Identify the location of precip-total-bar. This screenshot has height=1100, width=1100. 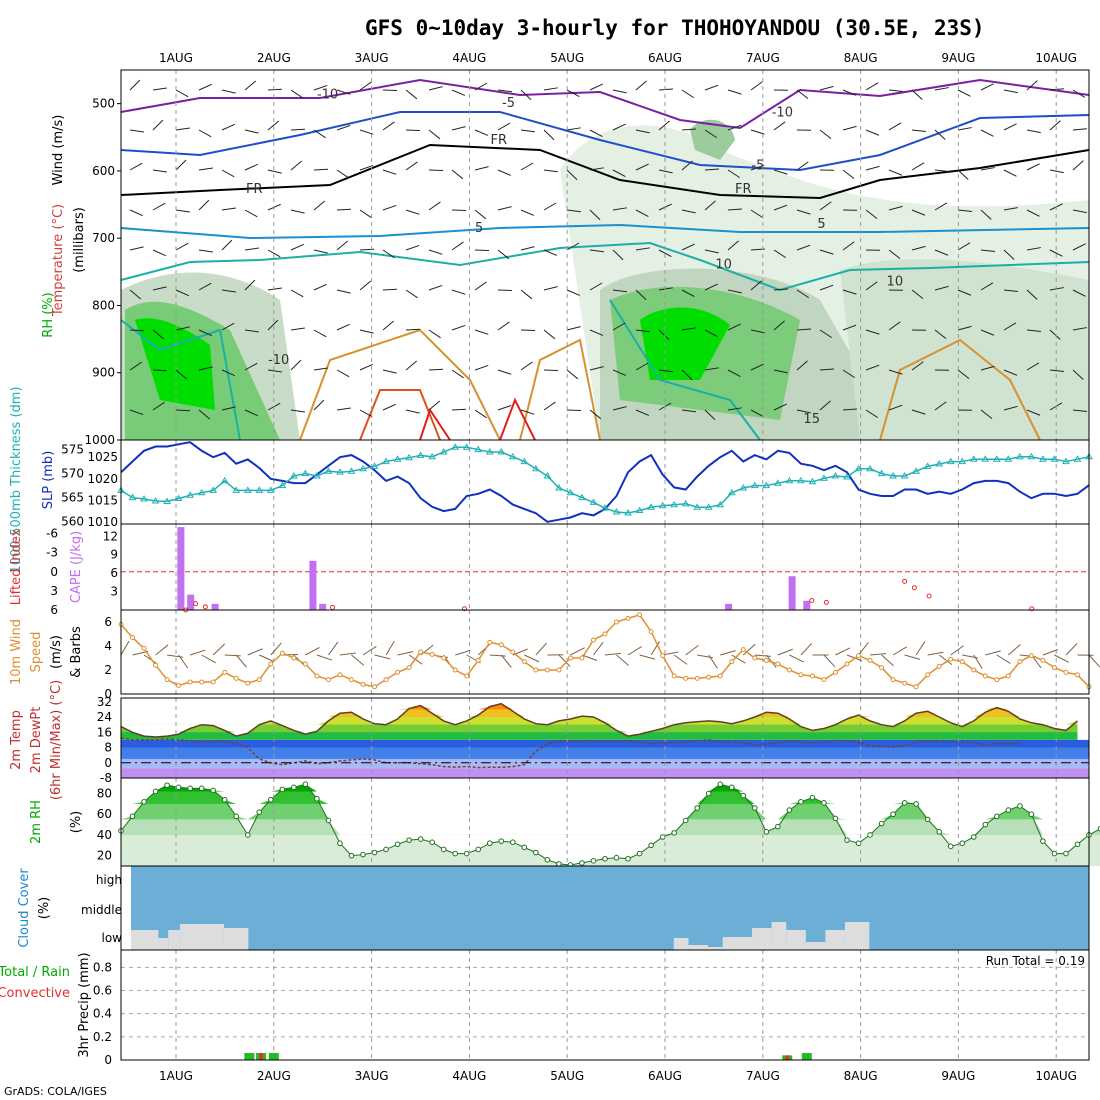
(273, 1056).